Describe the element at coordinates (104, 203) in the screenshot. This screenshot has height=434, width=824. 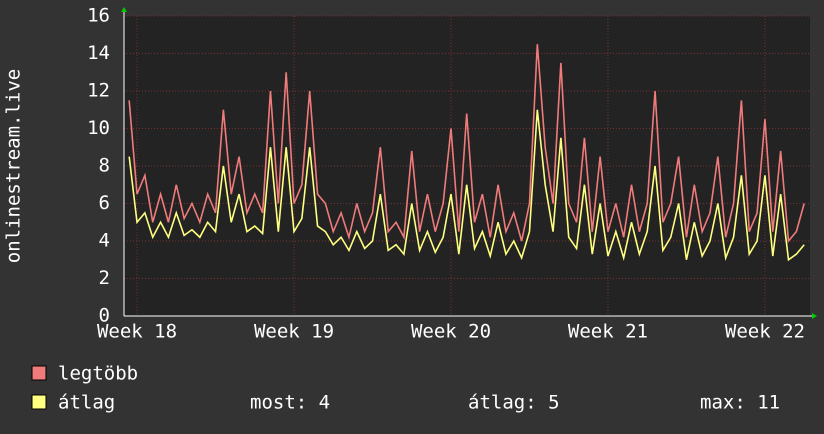
I see `y-tick-label: 6` at that location.